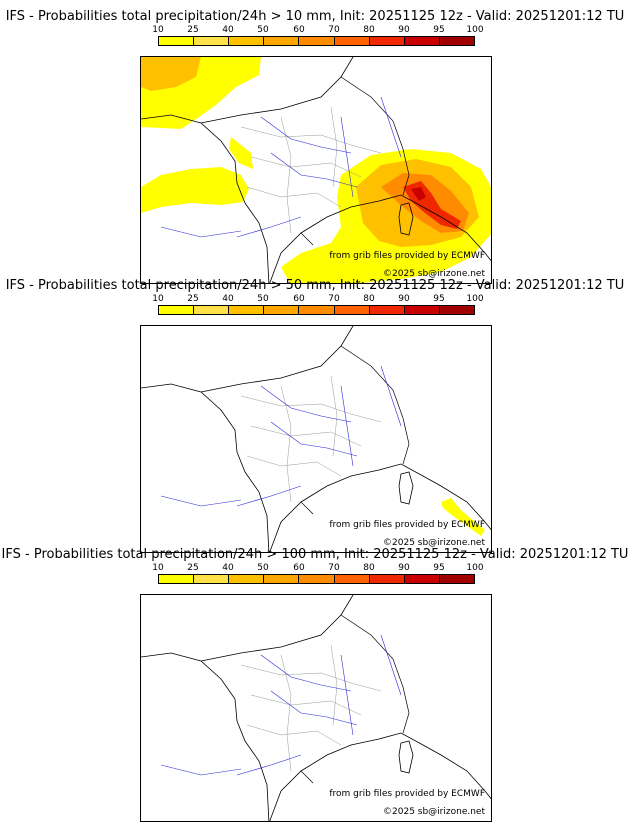 The width and height of the screenshot is (630, 828). What do you see at coordinates (195, 190) in the screenshot?
I see `precip-area-west` at bounding box center [195, 190].